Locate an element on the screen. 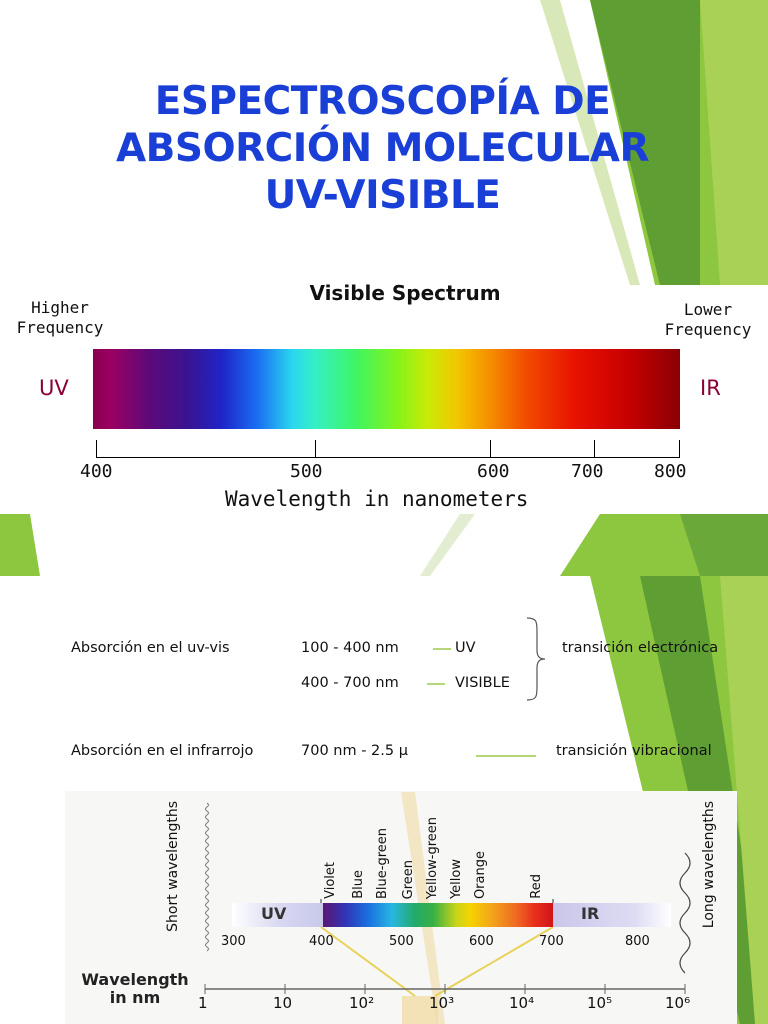 This screenshot has width=768, height=1024. lower-frequency-line-1: Lower is located at coordinates (708, 309).